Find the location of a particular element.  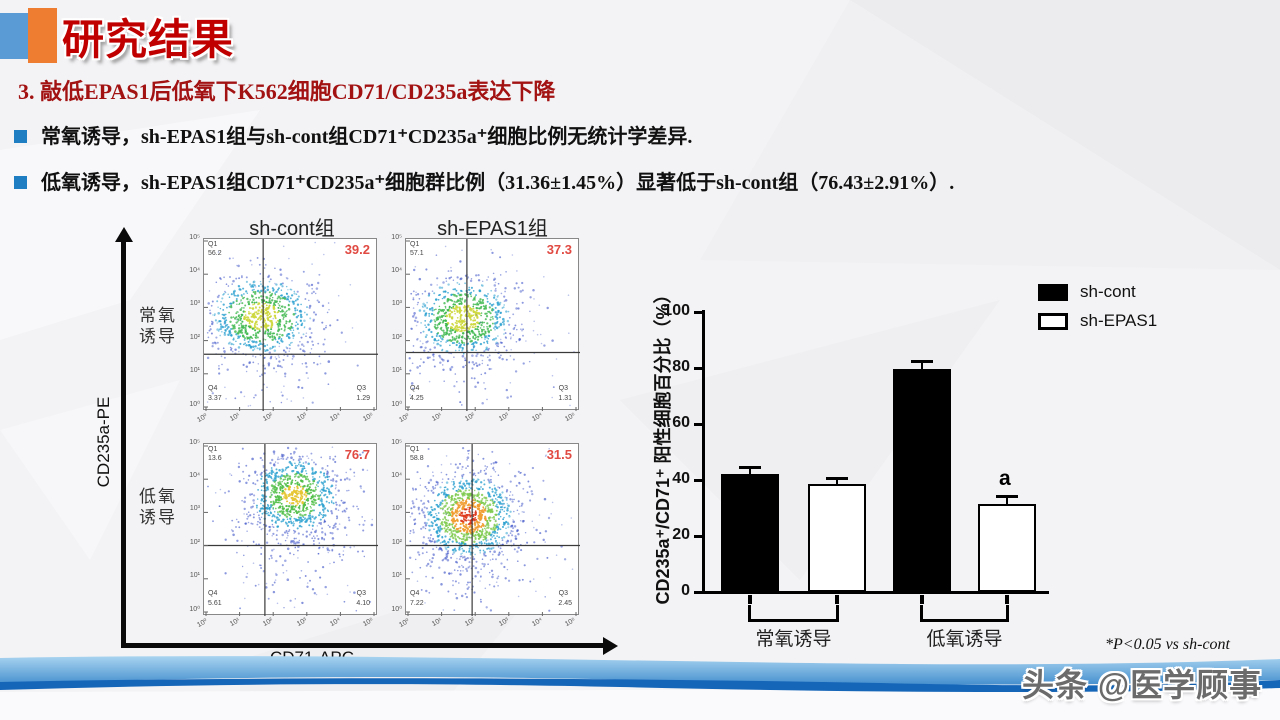

bottom-decoration-band is located at coordinates (640, 688).